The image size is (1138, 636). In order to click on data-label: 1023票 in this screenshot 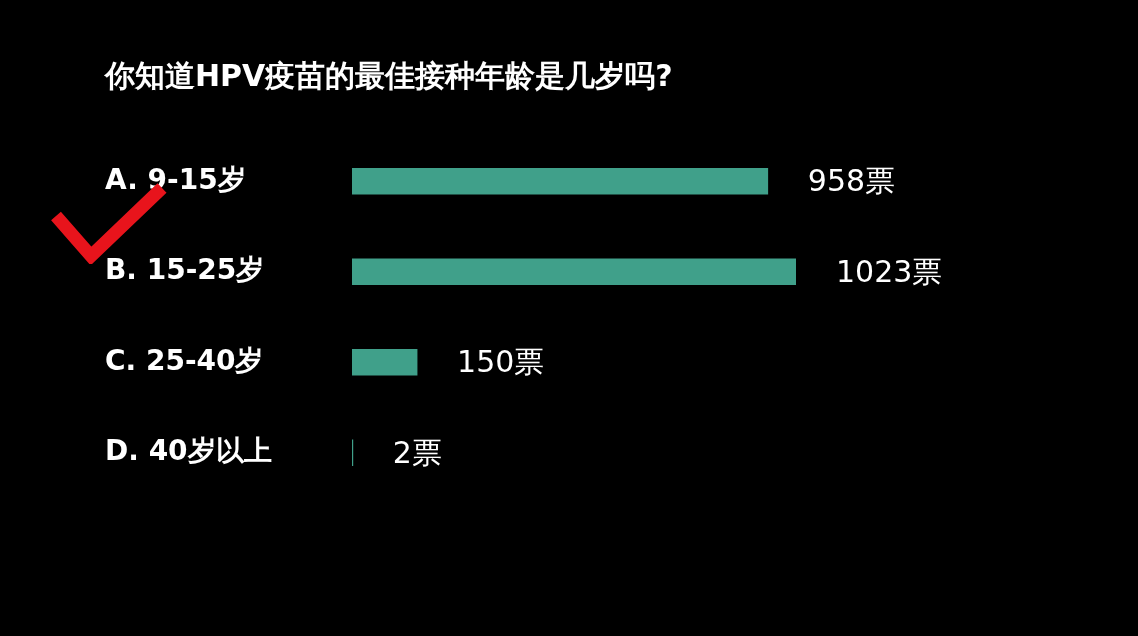, I will do `click(889, 271)`.